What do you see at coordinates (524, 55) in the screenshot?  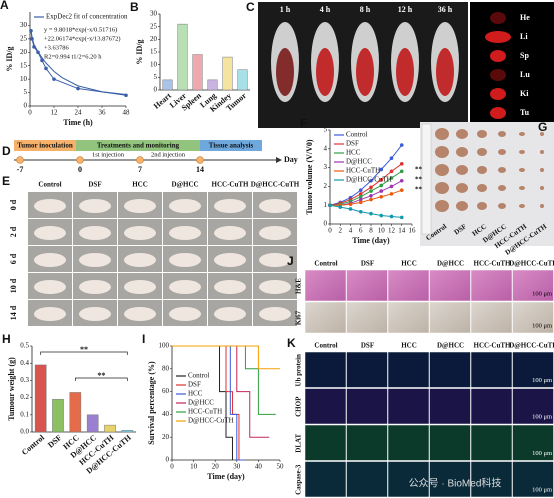 I see `organ-label: Sp` at bounding box center [524, 55].